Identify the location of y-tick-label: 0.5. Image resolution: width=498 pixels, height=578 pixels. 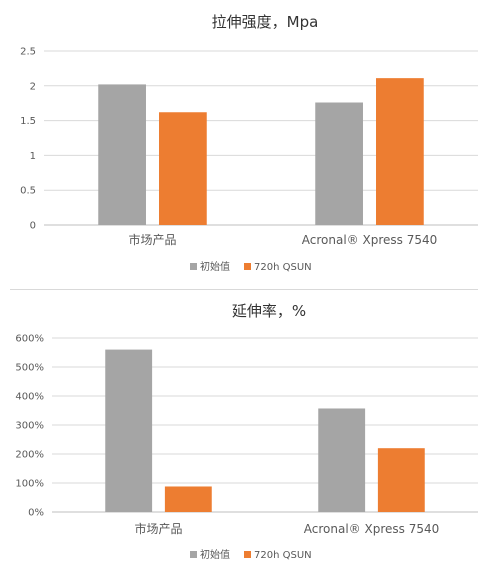
(28, 191).